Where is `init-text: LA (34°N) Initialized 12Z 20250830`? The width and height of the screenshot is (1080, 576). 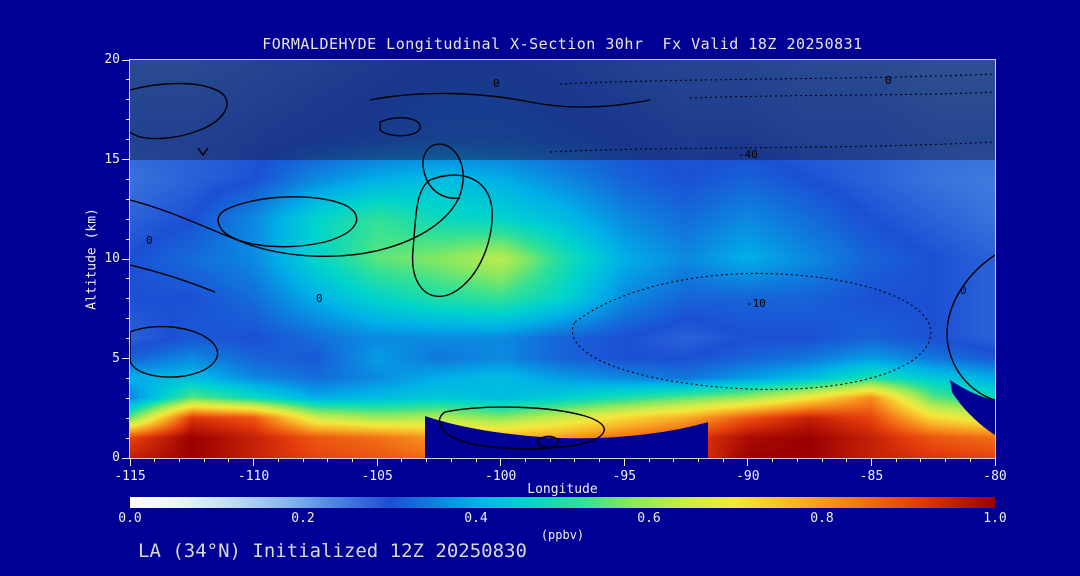 init-text: LA (34°N) Initialized 12Z 20250830 is located at coordinates (332, 551).